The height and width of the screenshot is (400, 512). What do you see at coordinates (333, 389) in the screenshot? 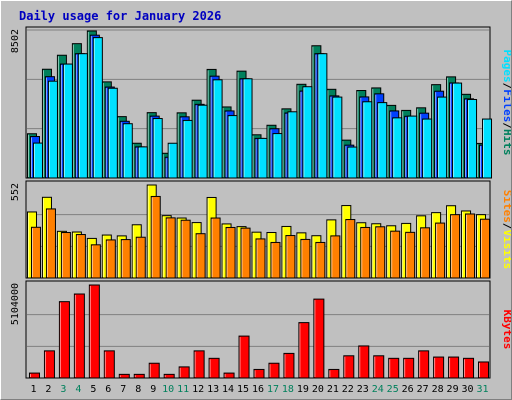
I see `x-tick-day-21: 21` at bounding box center [333, 389].